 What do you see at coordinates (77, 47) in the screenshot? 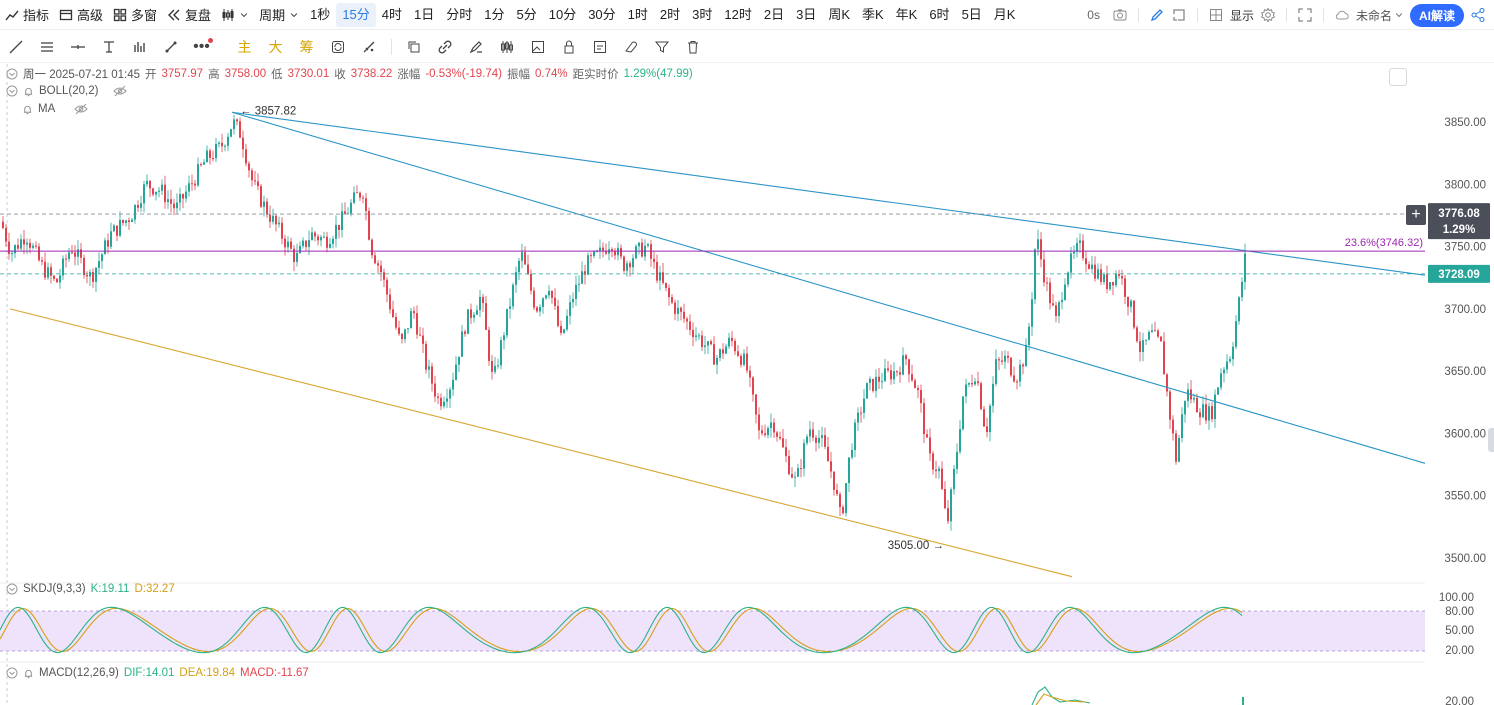
I see `horizontal-line-tool` at bounding box center [77, 47].